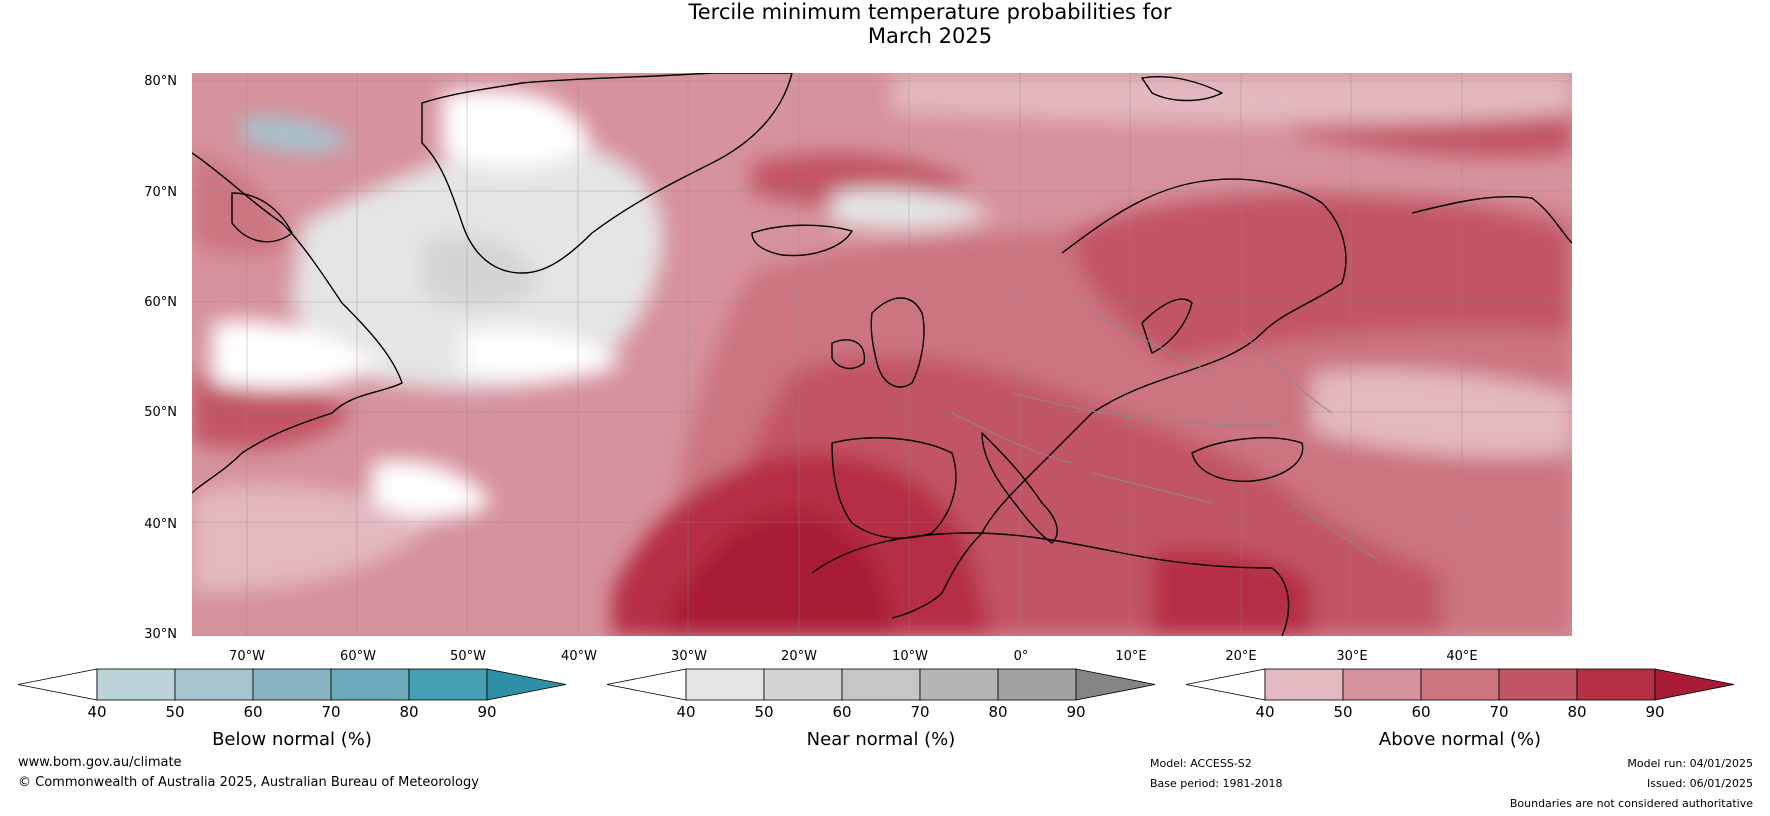 The width and height of the screenshot is (1770, 816). I want to click on country-borders, so click(1167, 438).